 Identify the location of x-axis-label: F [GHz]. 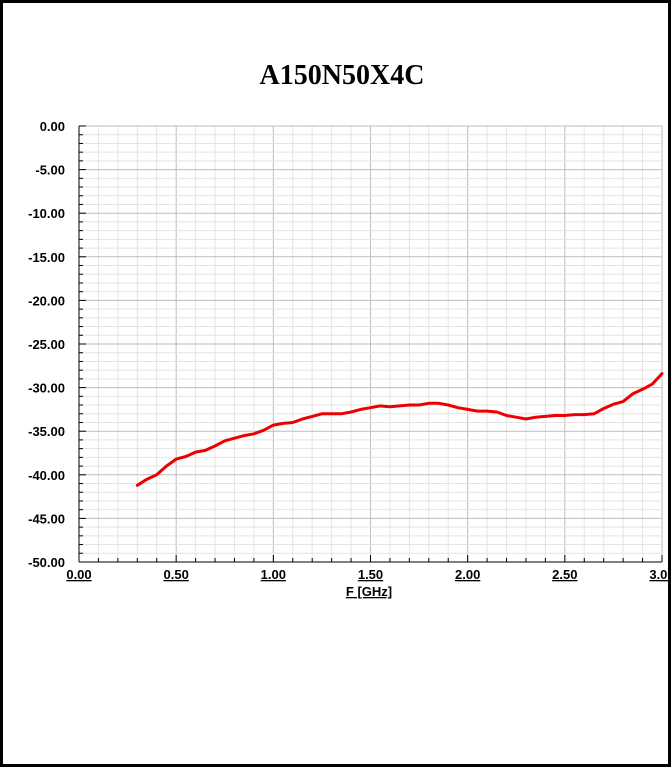
(369, 591).